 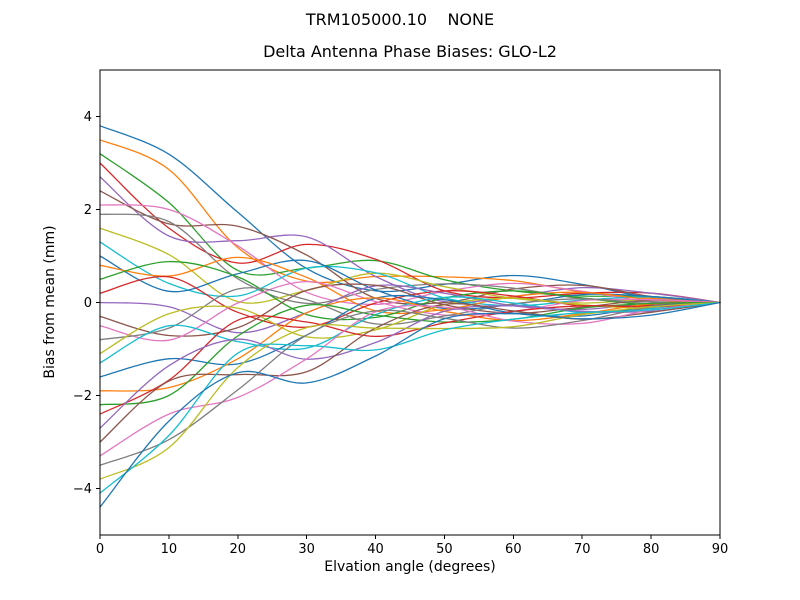 I want to click on y-tick-label: 4, so click(x=88, y=117).